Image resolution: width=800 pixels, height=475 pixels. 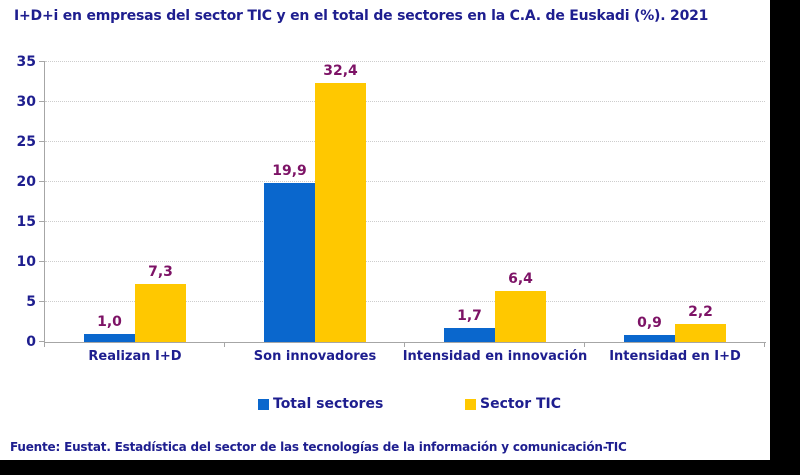 I want to click on bar-group-3: Intensidad en innovación 1,7 6,4, so click(x=495, y=213).